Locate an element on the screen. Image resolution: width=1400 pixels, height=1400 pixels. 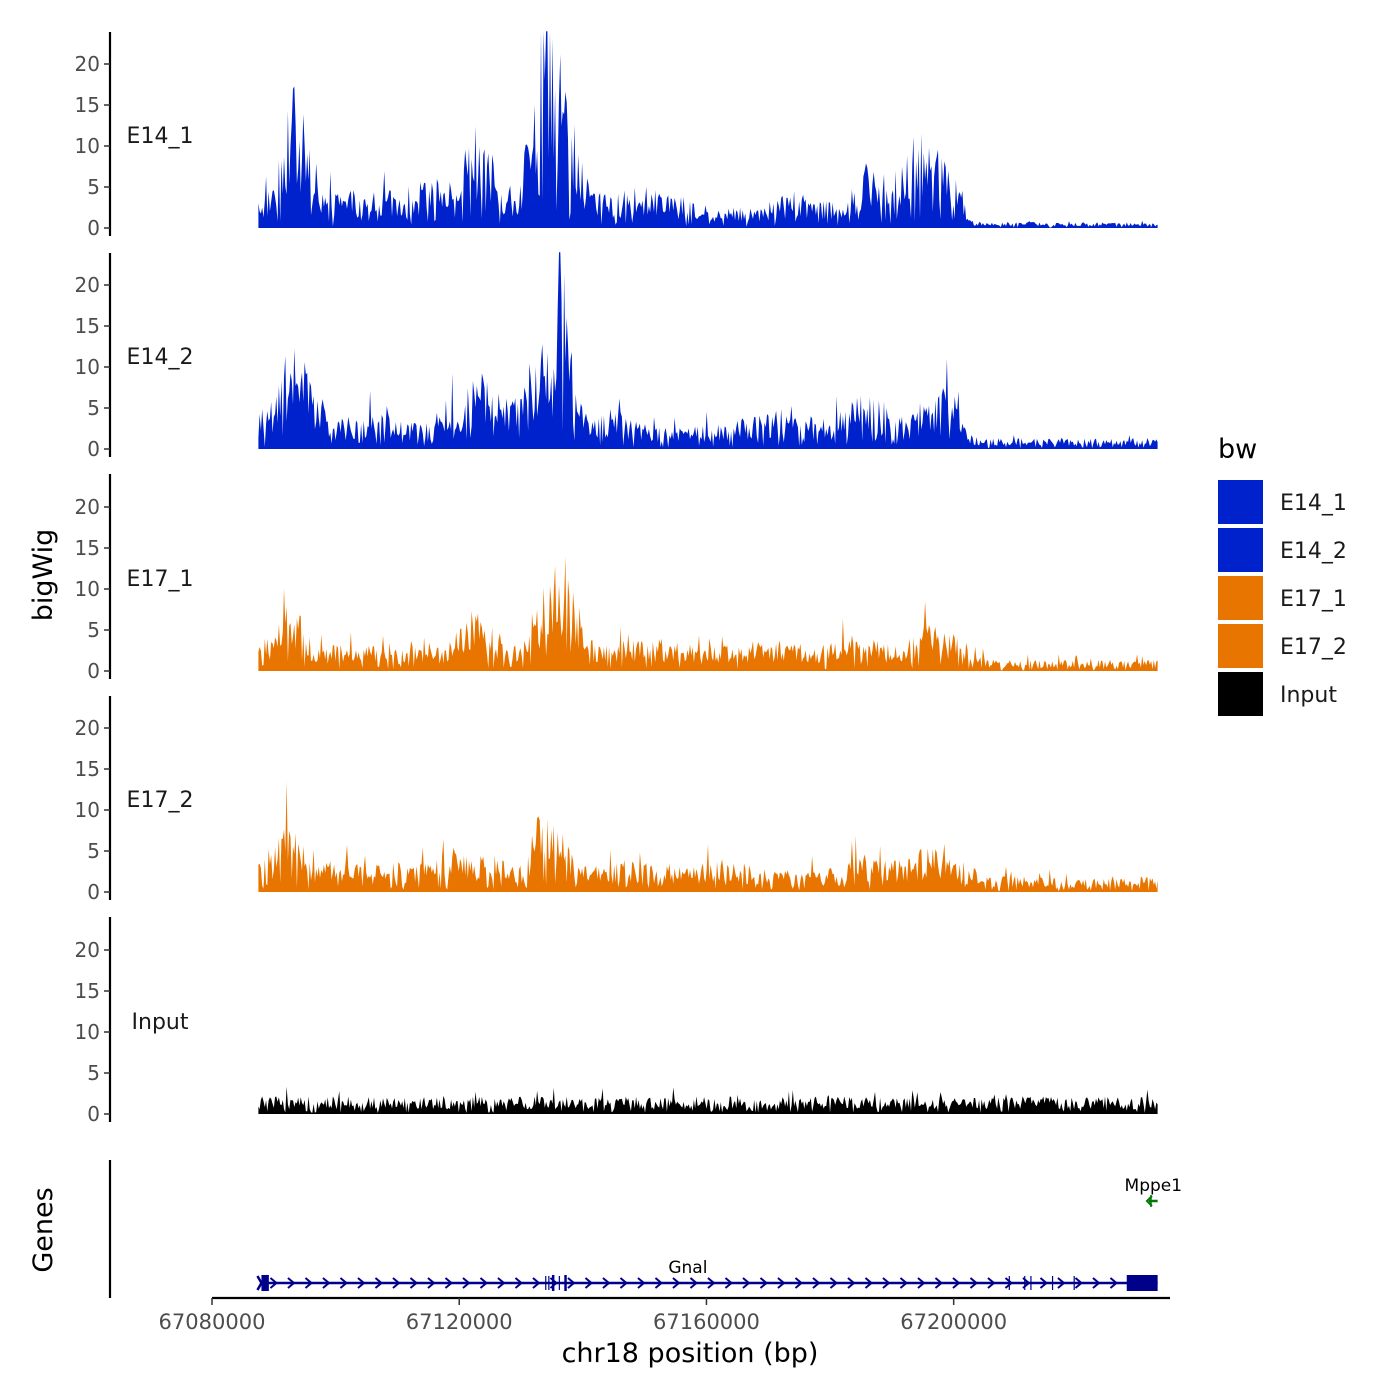
track-e17-2: 0 5 10 15 20 E17_2 is located at coordinates (616, 800).